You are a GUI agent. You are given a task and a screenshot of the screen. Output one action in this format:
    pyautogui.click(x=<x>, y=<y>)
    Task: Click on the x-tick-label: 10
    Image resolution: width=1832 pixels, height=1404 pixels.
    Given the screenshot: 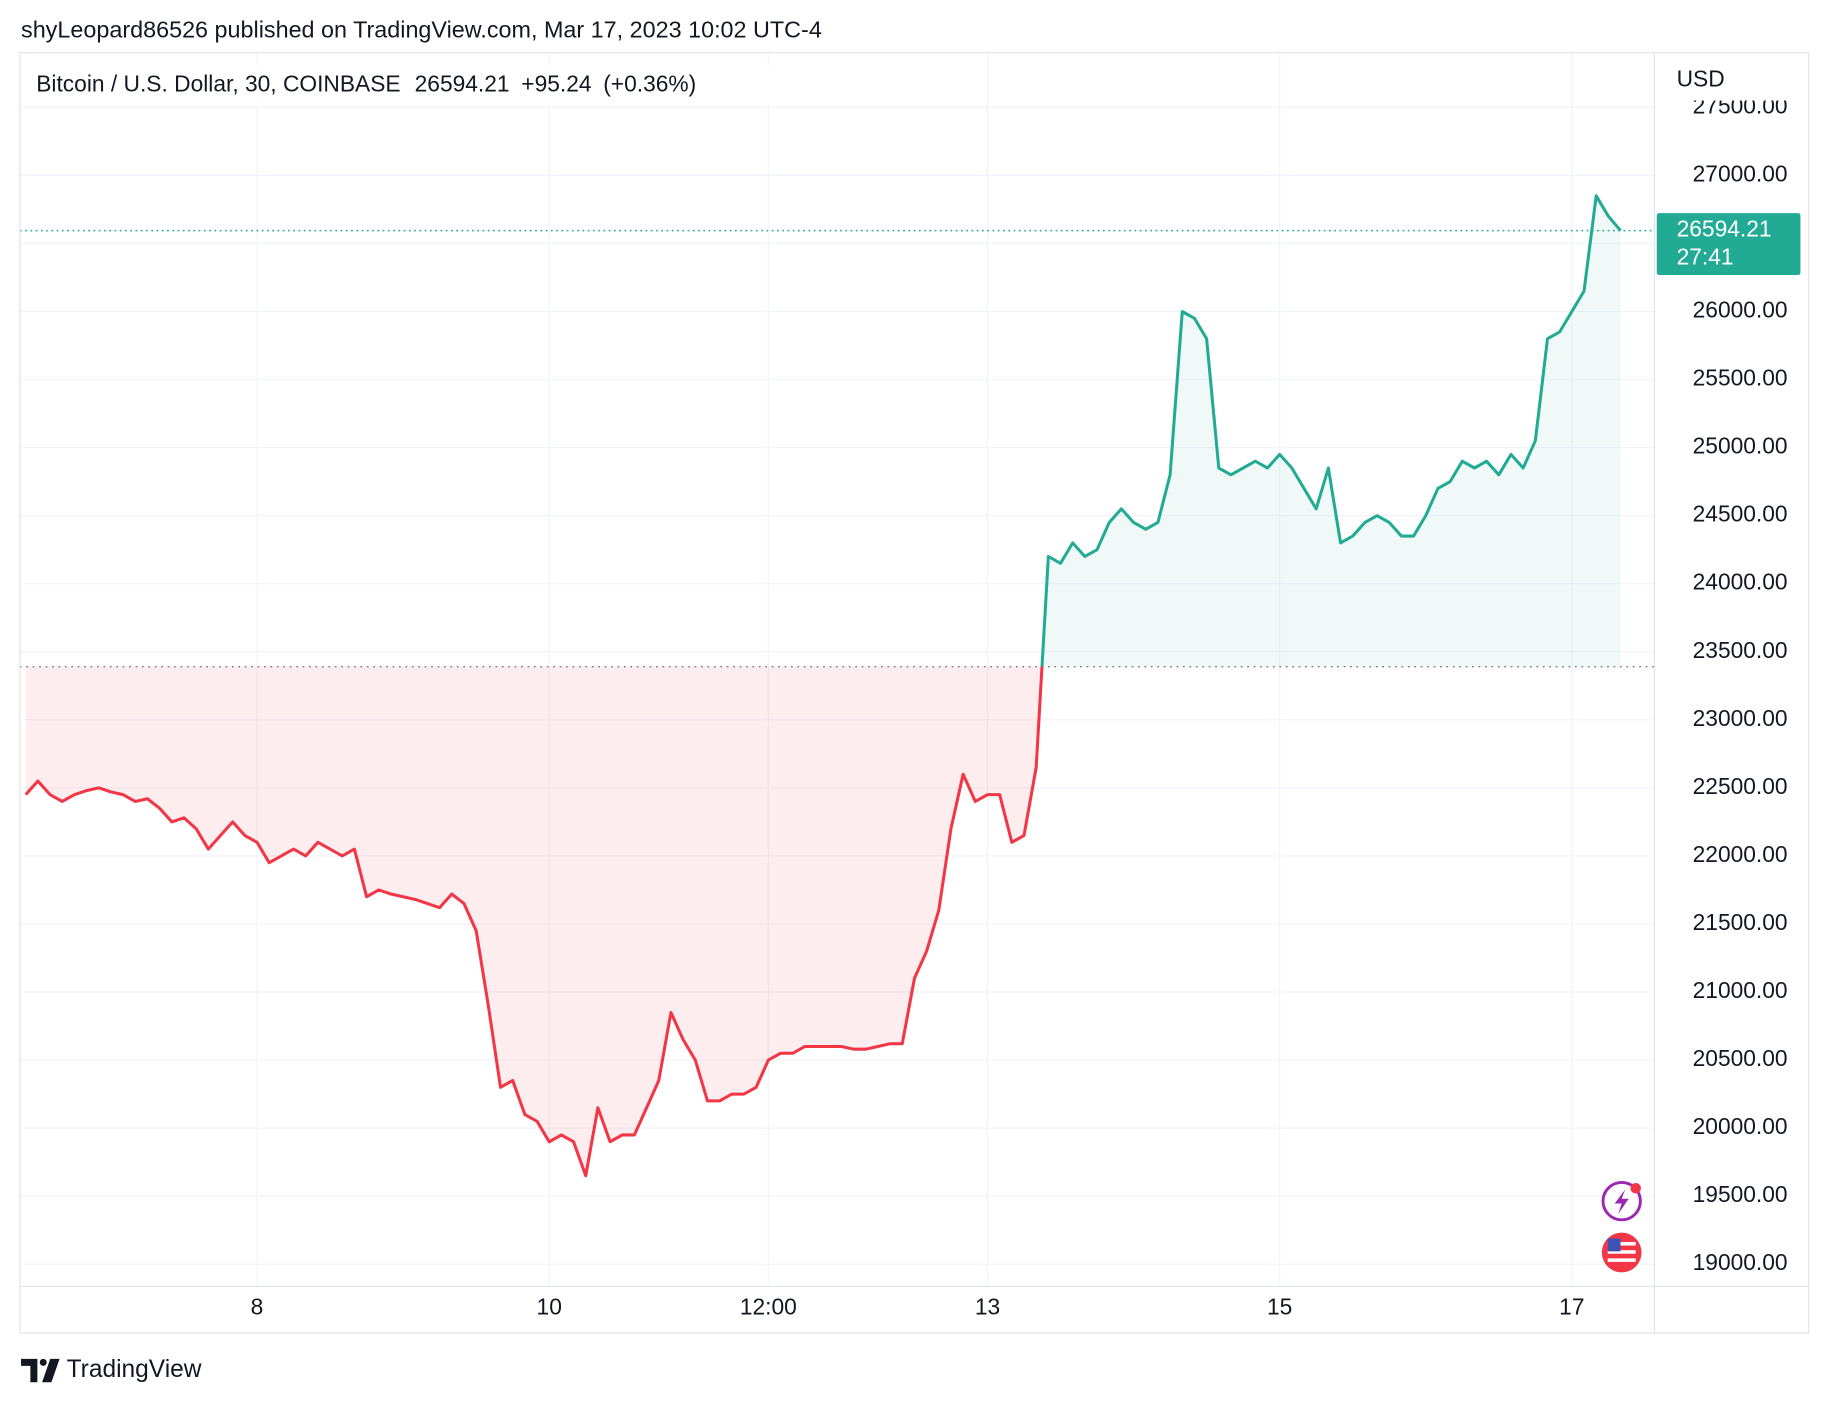 What is the action you would take?
    pyautogui.click(x=549, y=1307)
    